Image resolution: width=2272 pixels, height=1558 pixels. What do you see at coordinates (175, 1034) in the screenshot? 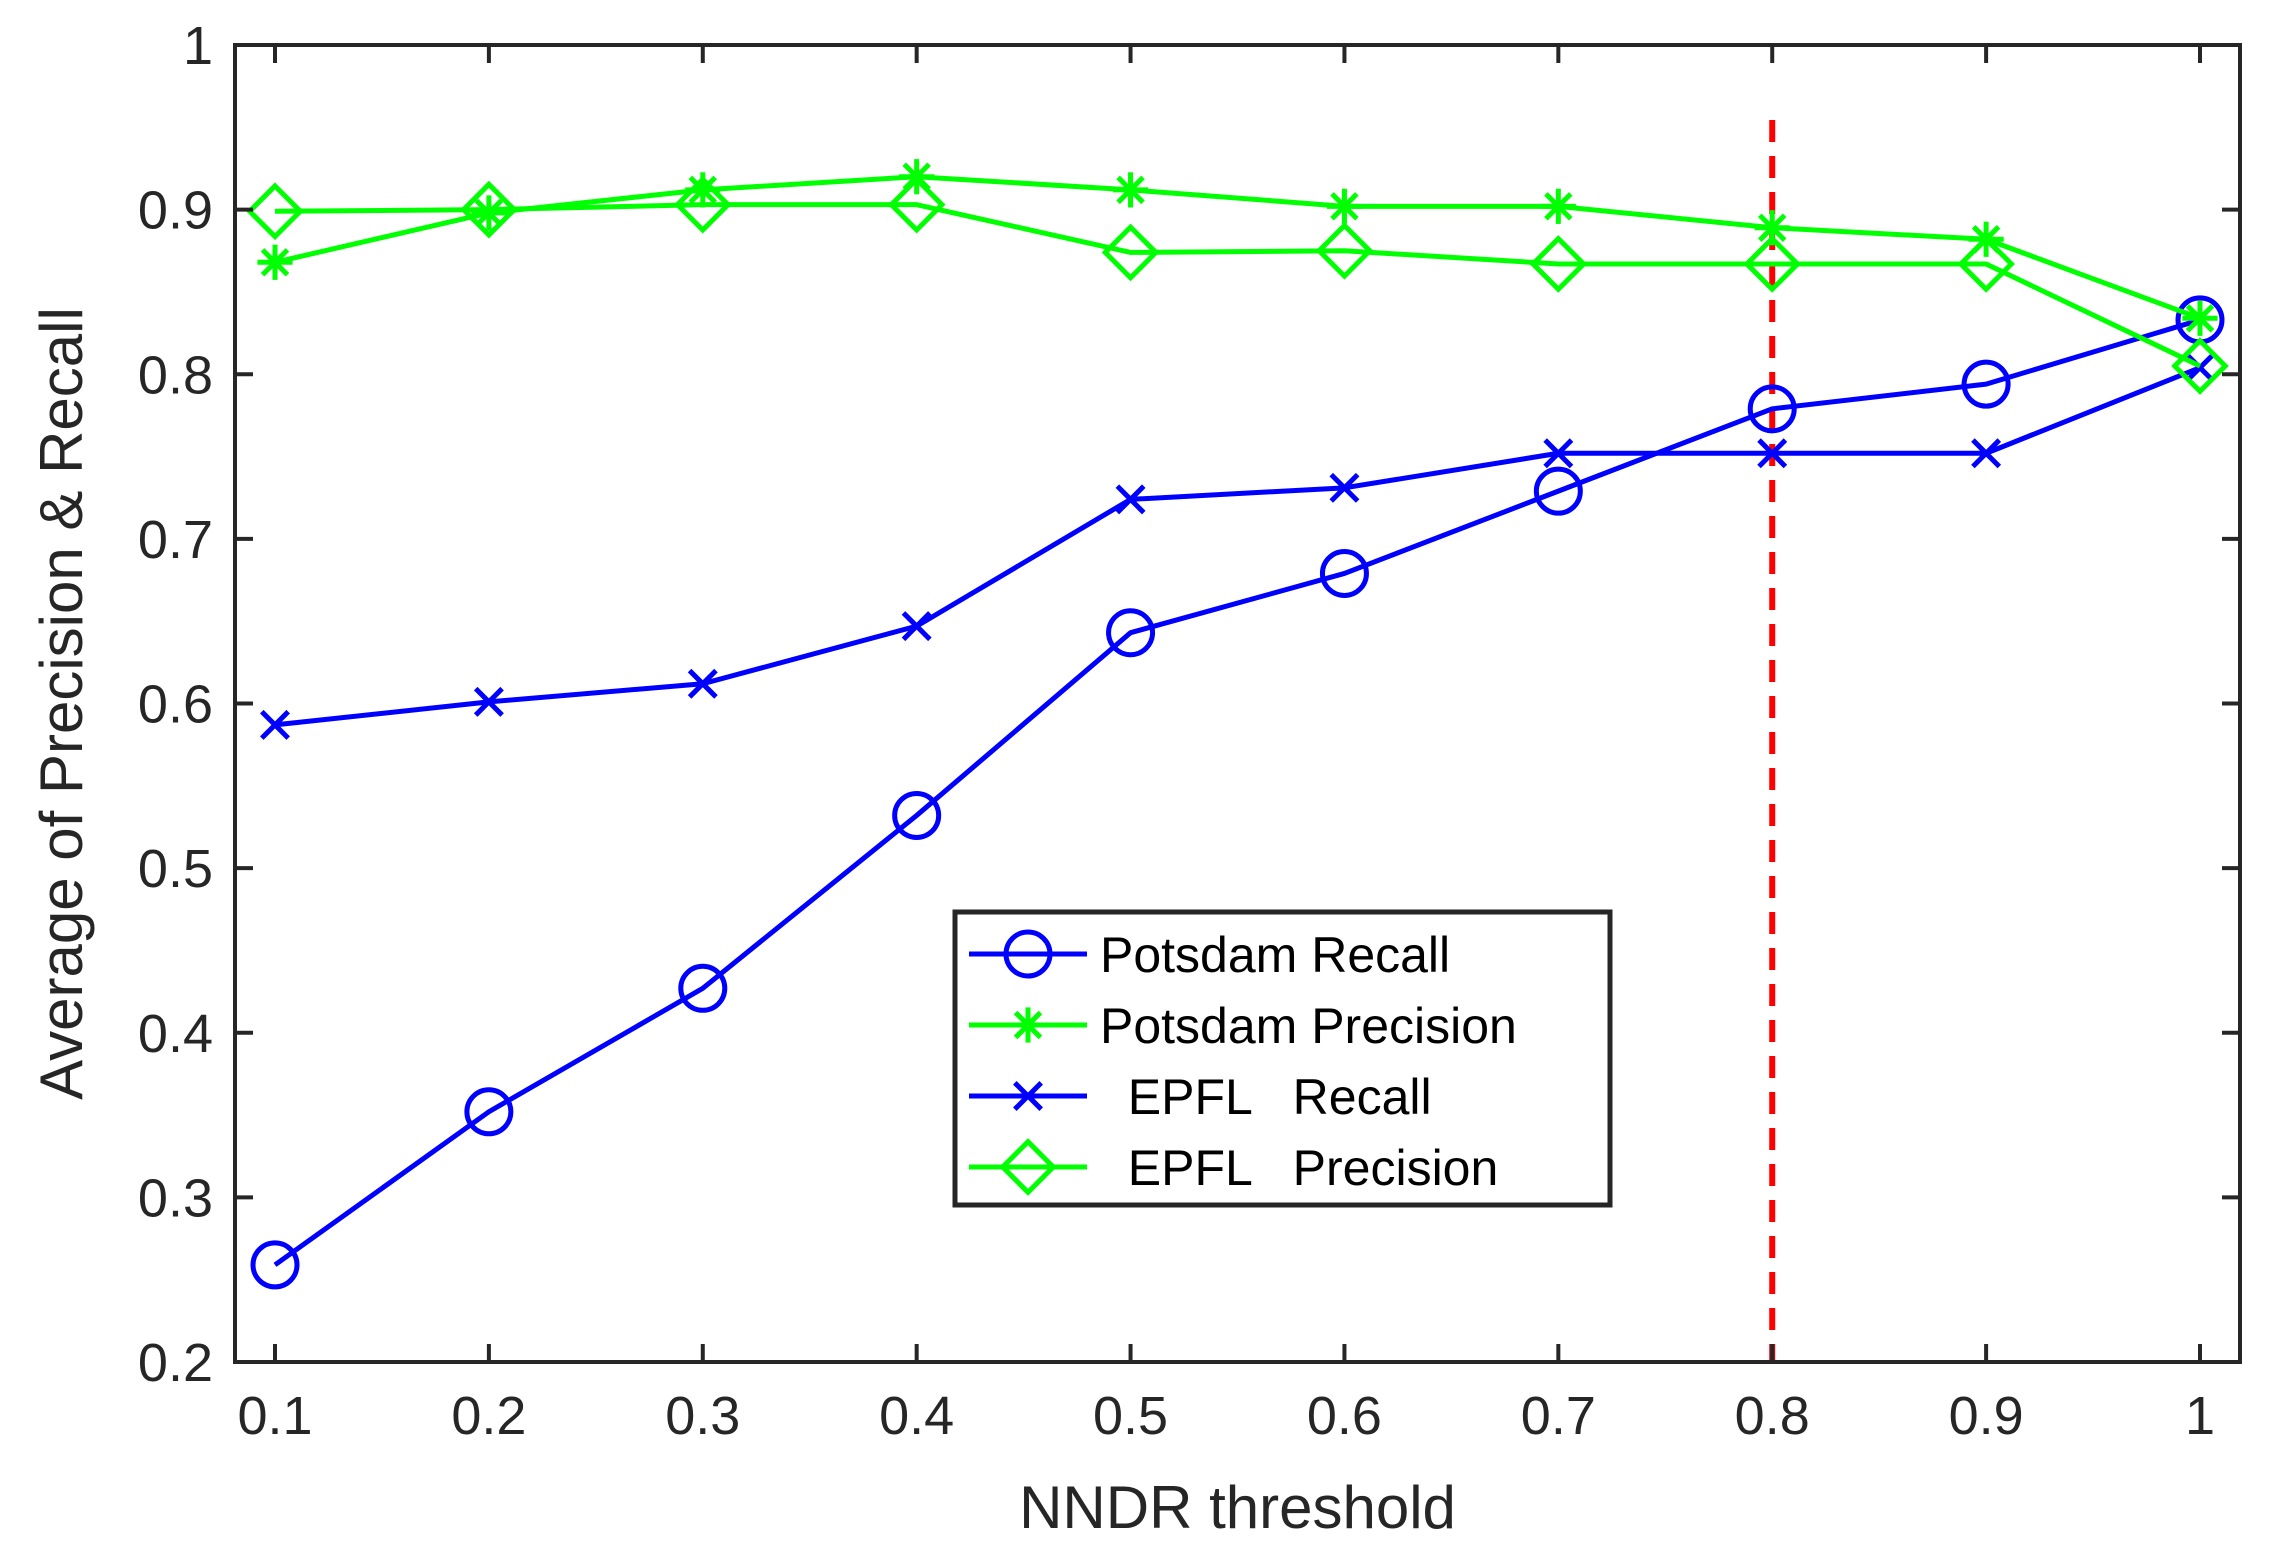
I see `y-tick-label: 0.4` at bounding box center [175, 1034].